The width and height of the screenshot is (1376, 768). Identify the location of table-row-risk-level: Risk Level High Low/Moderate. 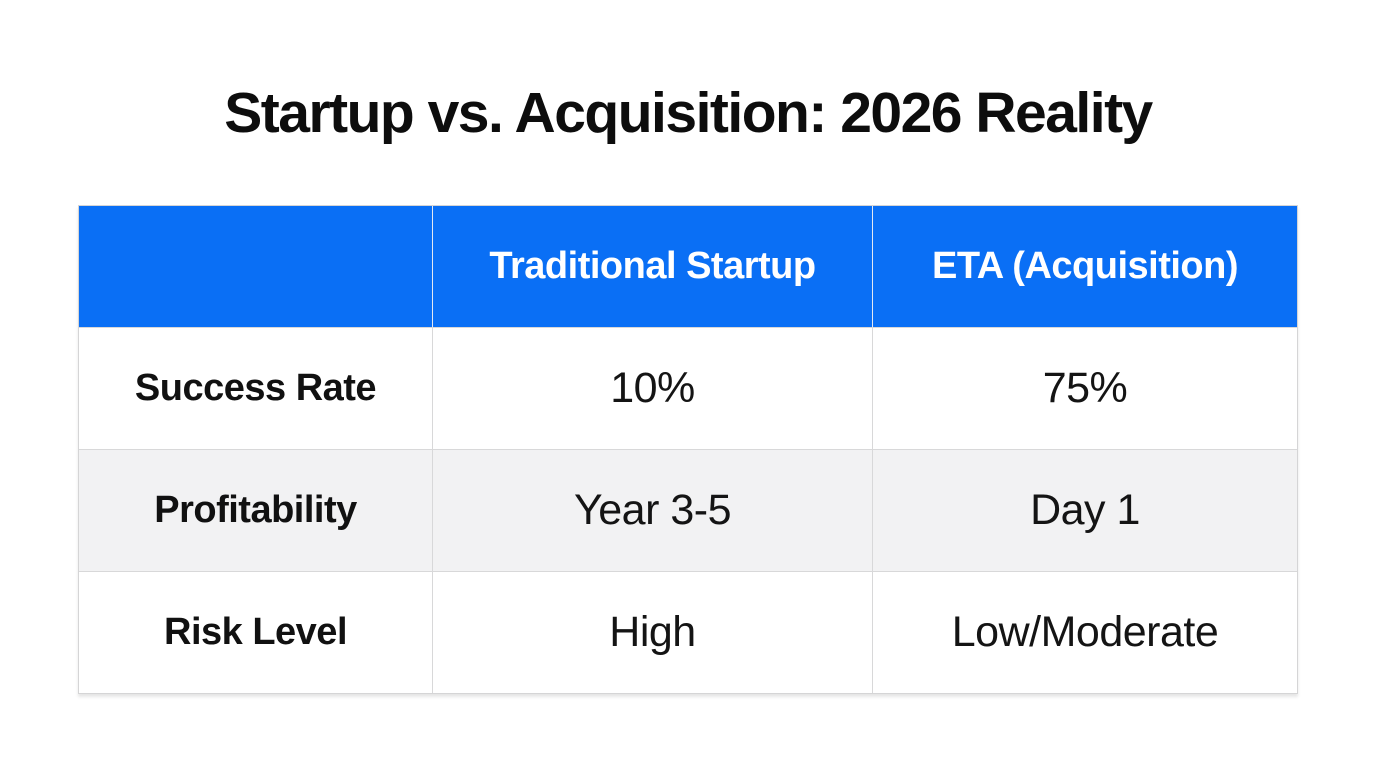
(688, 632).